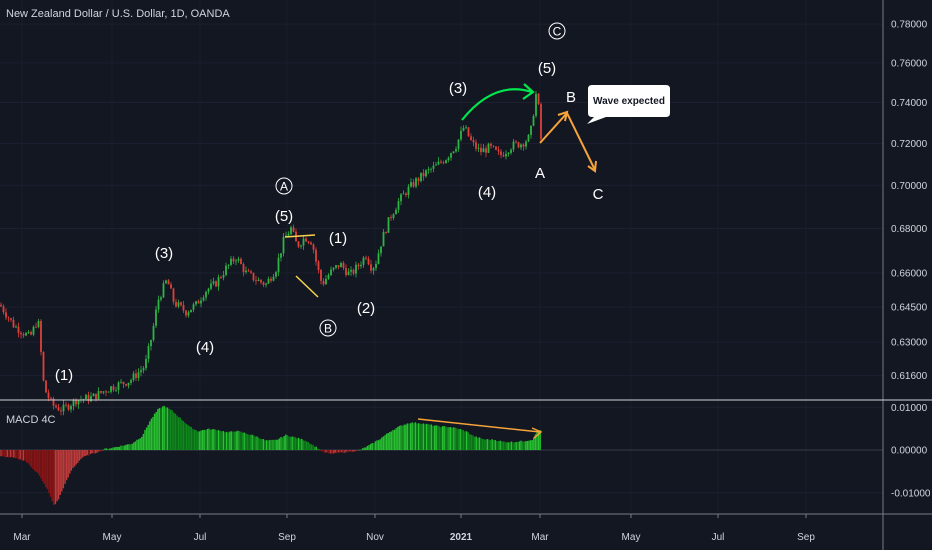 Image resolution: width=932 pixels, height=550 pixels. I want to click on price-y-tick-label: 0.66000, so click(909, 273).